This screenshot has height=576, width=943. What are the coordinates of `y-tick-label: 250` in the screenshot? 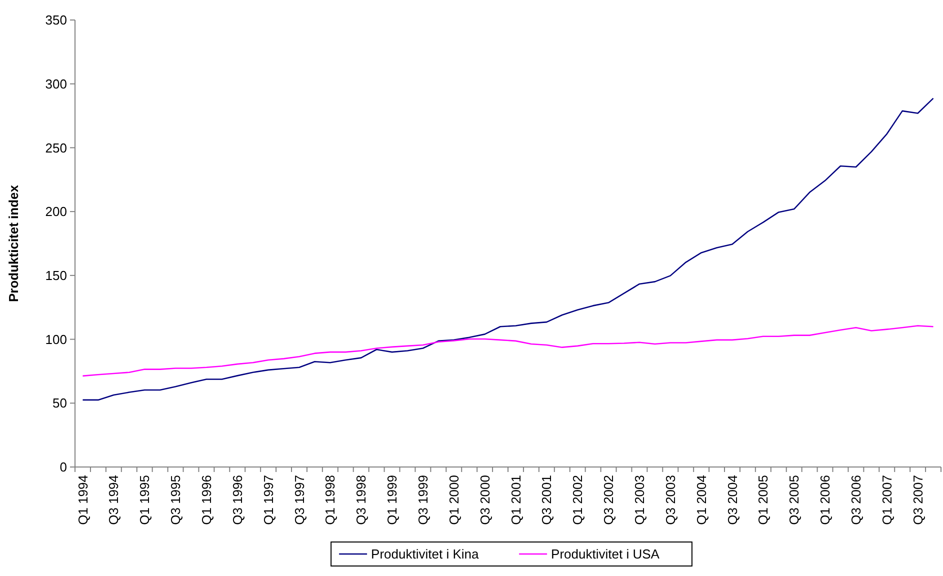 It's located at (56, 148).